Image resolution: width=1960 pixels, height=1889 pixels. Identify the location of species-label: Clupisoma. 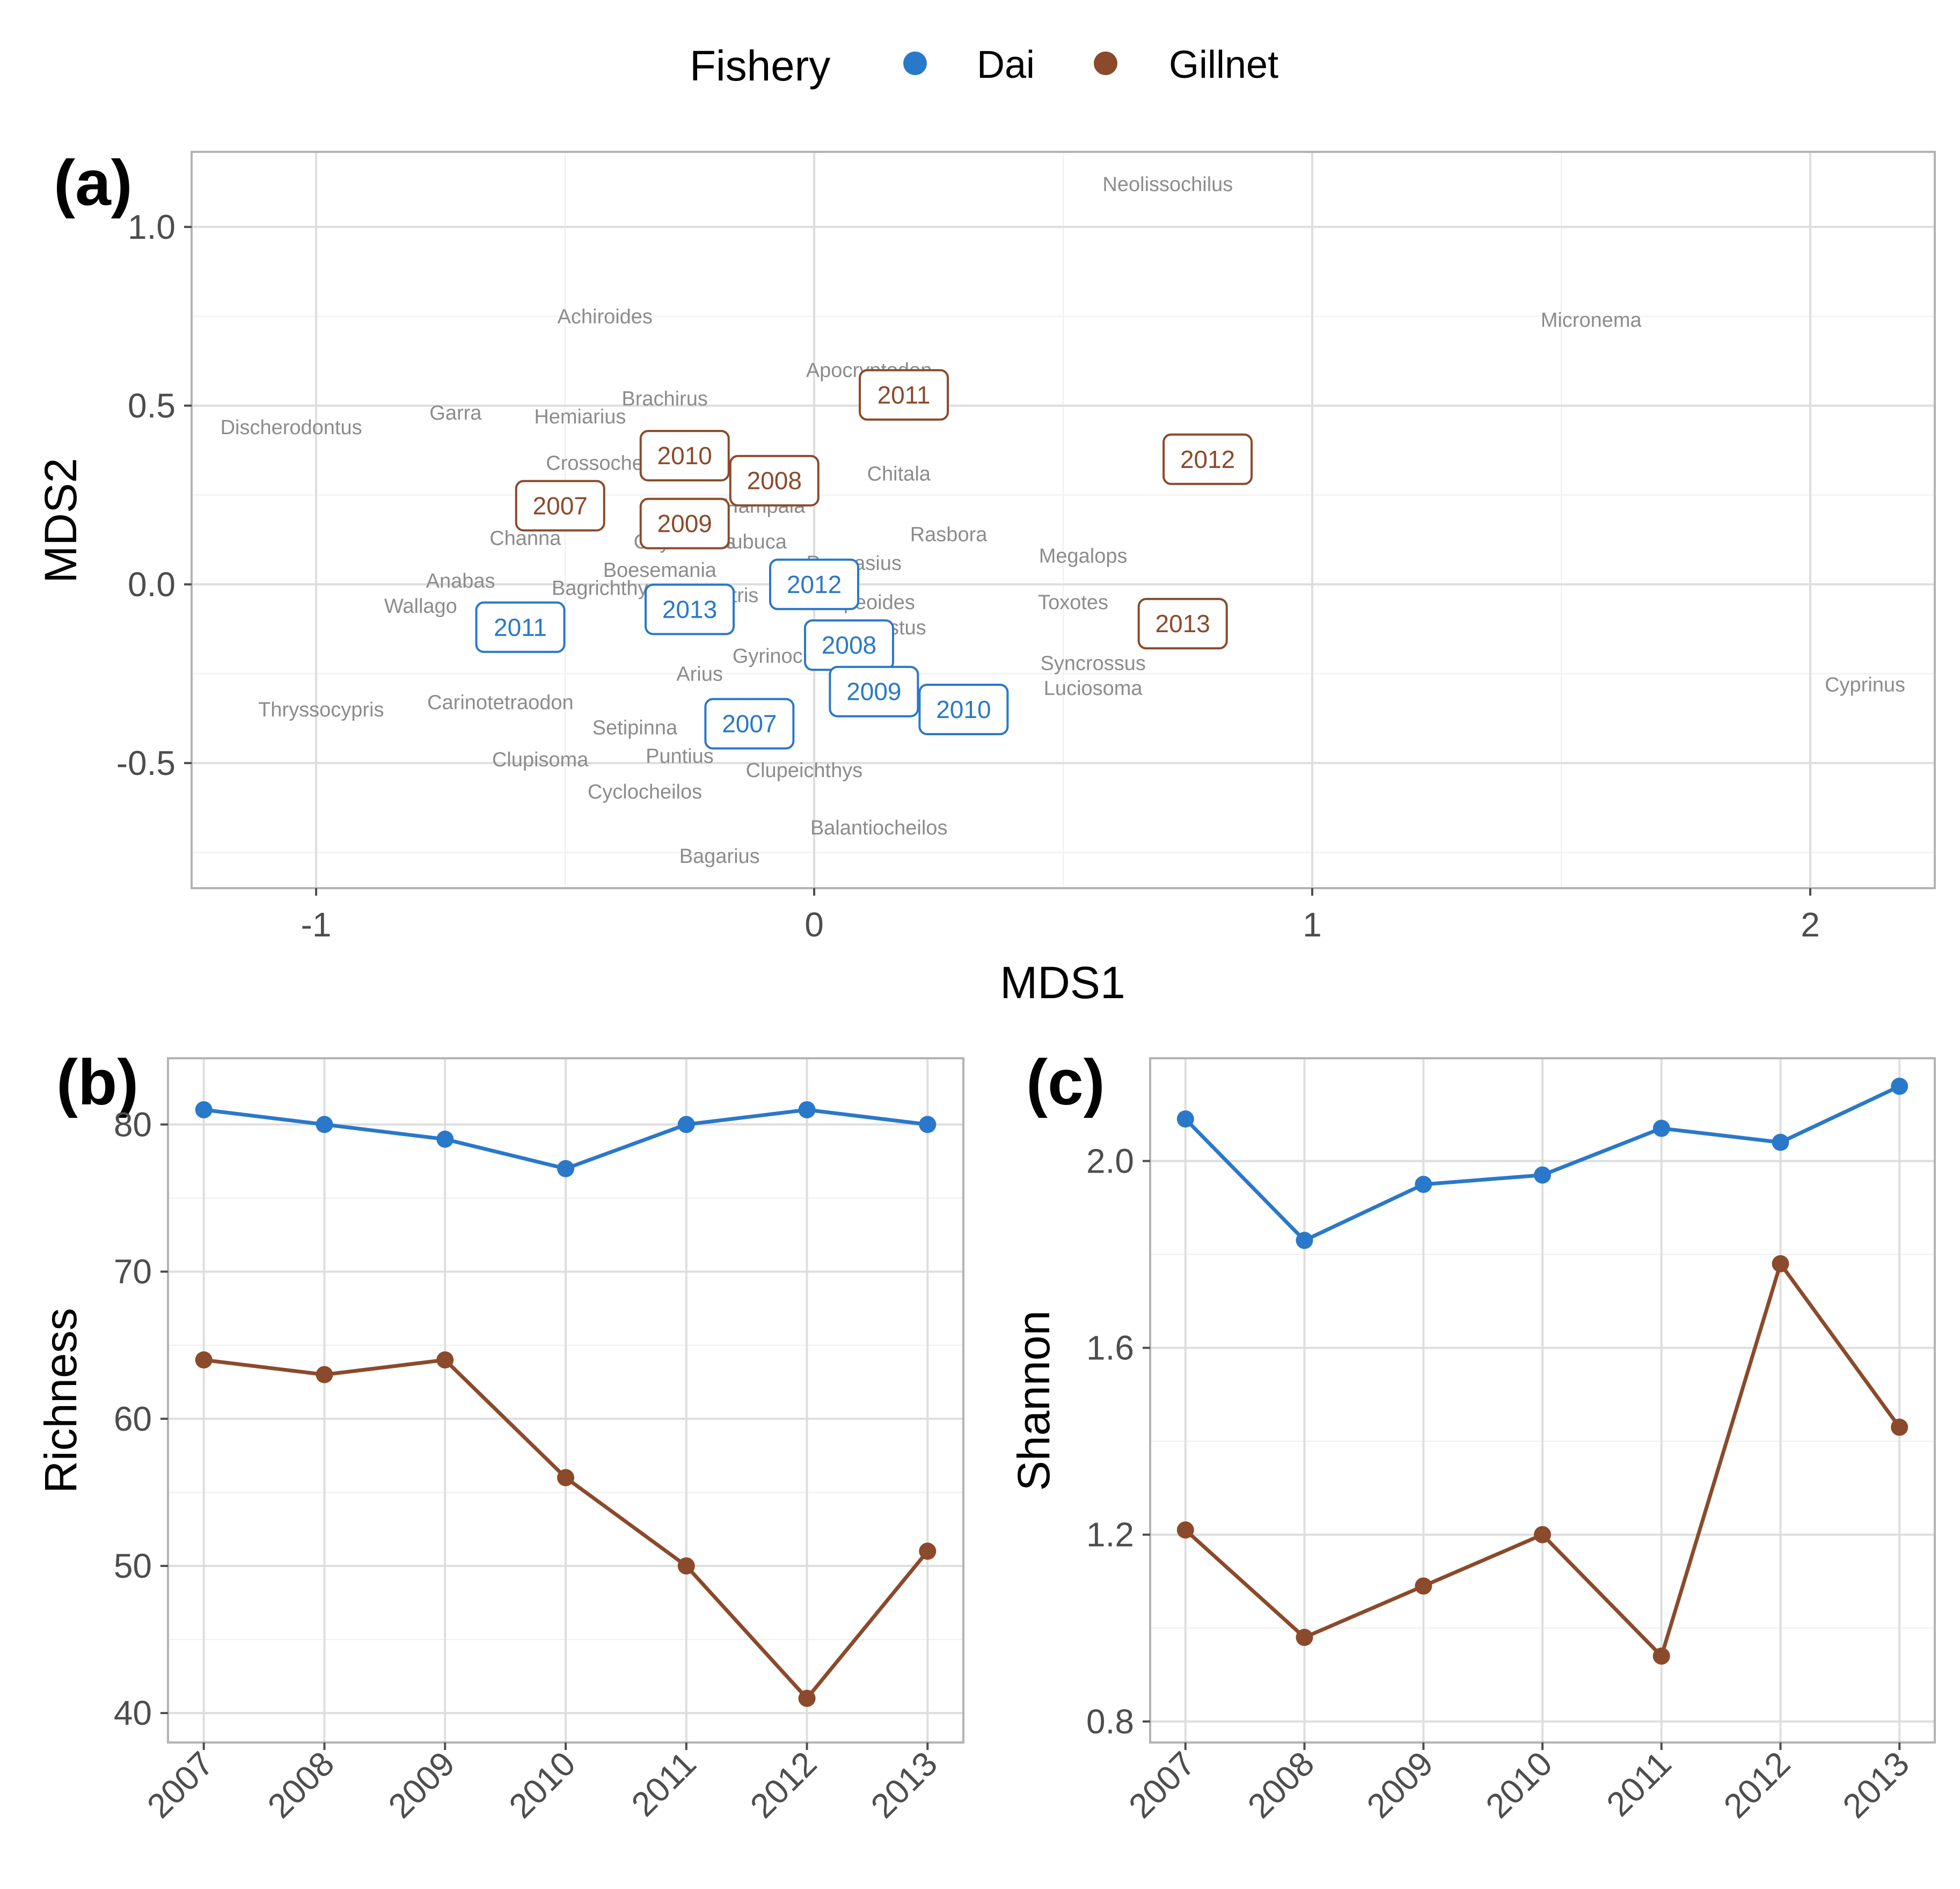
(540, 760).